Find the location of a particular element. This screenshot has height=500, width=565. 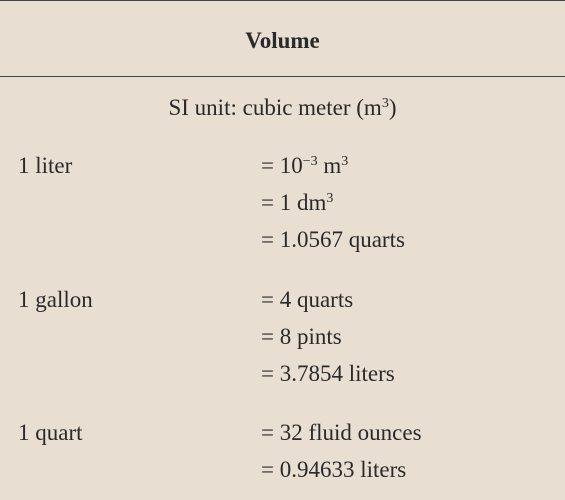

equivalent: = 1.0567 quarts is located at coordinates (333, 239).